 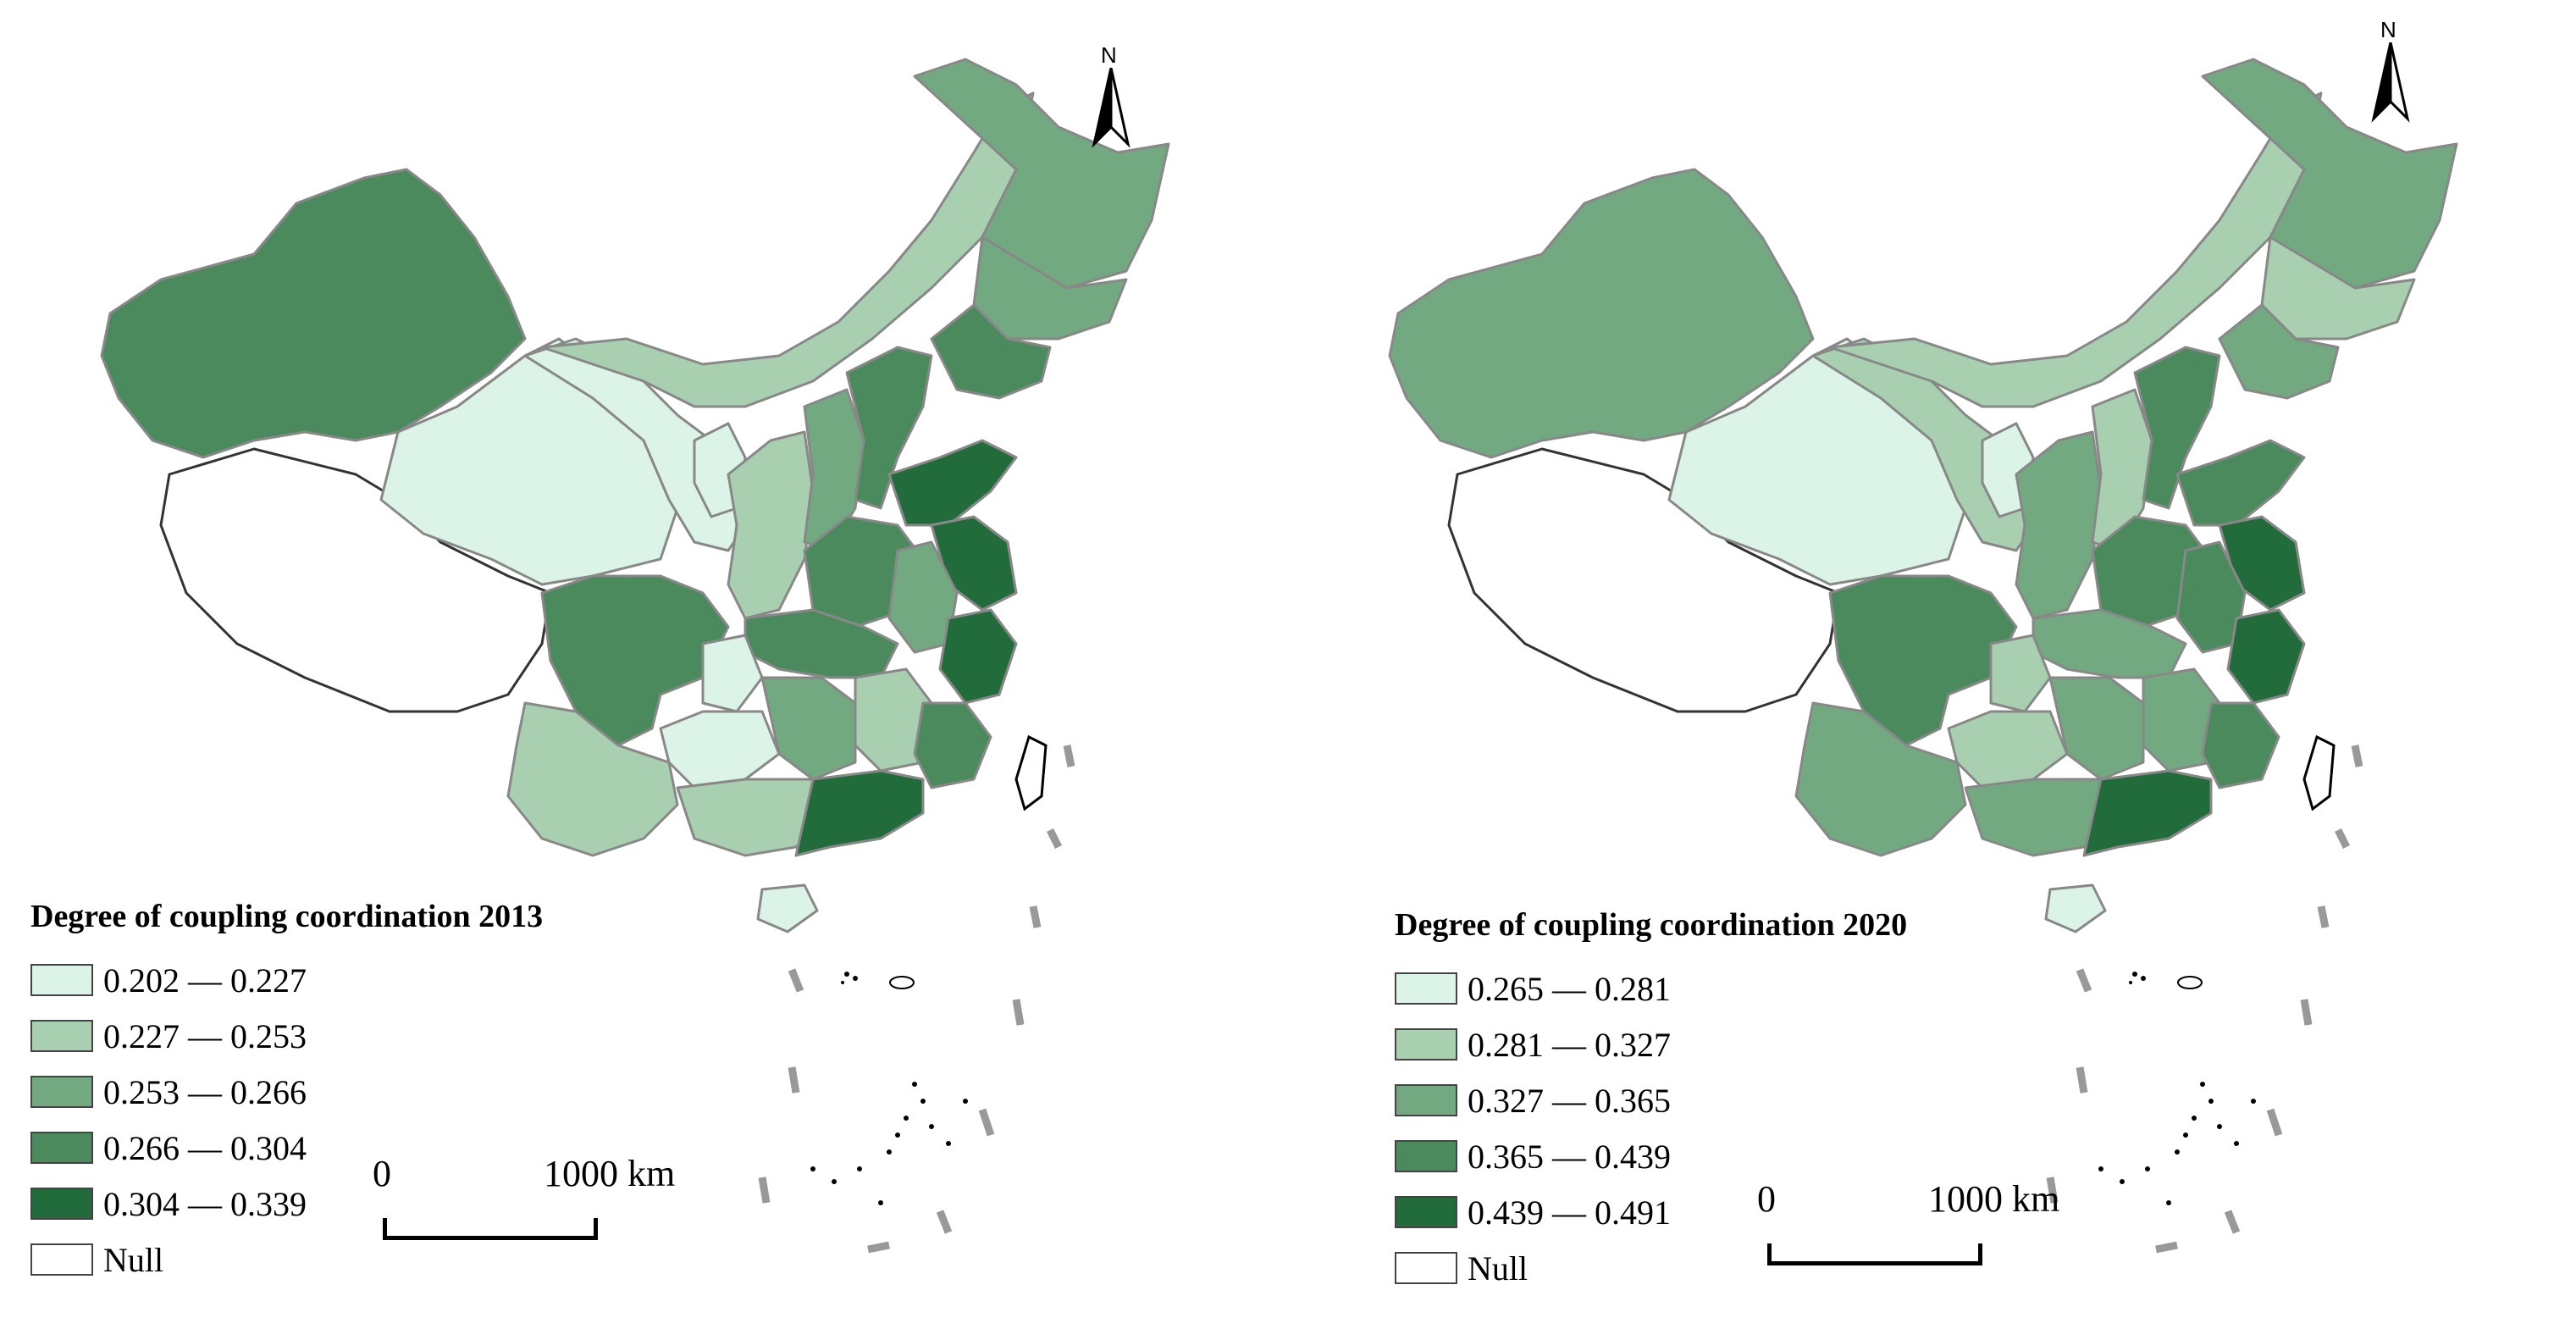 I want to click on legend-item: 0.227 — 0.253, so click(x=286, y=1036).